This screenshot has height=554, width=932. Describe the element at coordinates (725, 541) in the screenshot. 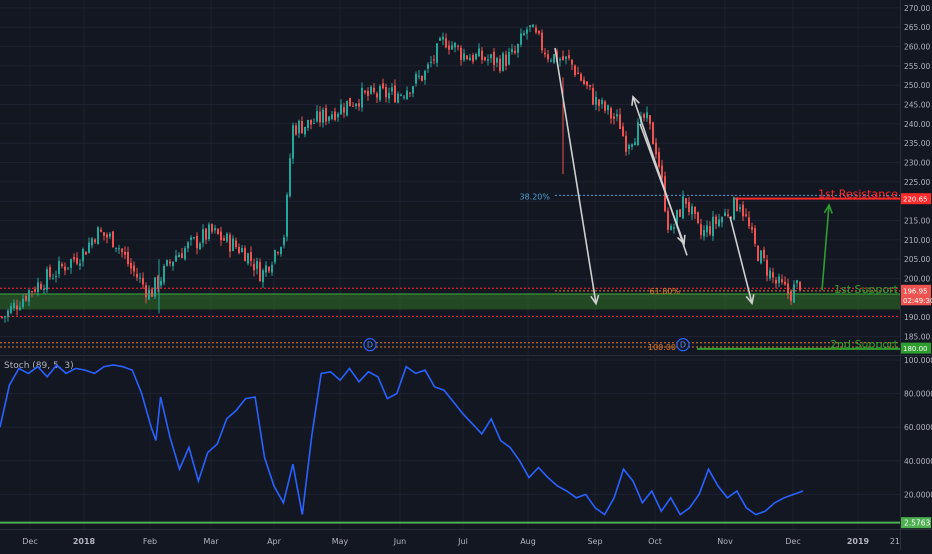

I see `time-tick-label: Nov` at that location.